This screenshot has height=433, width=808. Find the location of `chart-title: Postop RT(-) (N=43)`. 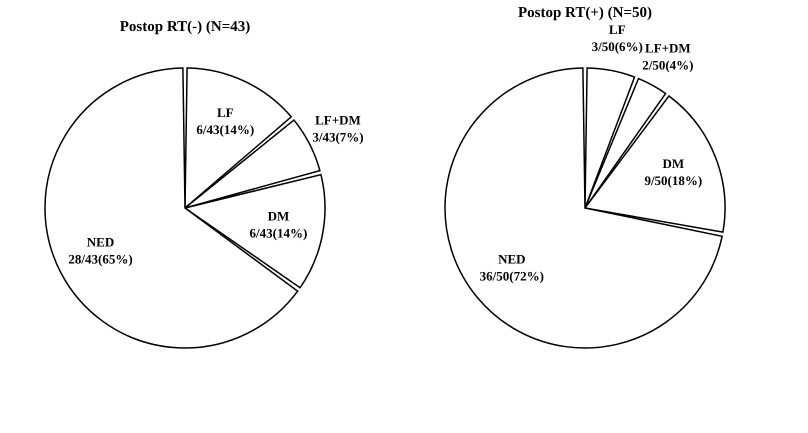

chart-title: Postop RT(-) (N=43) is located at coordinates (185, 27).